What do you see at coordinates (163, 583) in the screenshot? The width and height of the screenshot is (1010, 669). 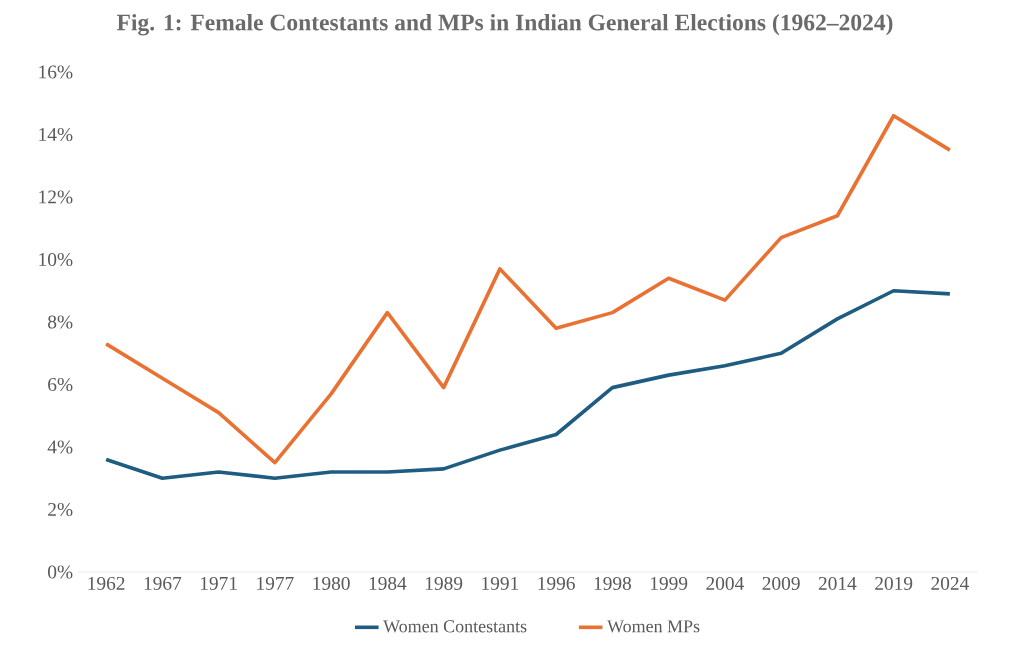 I see `x-tick-label: 1967` at bounding box center [163, 583].